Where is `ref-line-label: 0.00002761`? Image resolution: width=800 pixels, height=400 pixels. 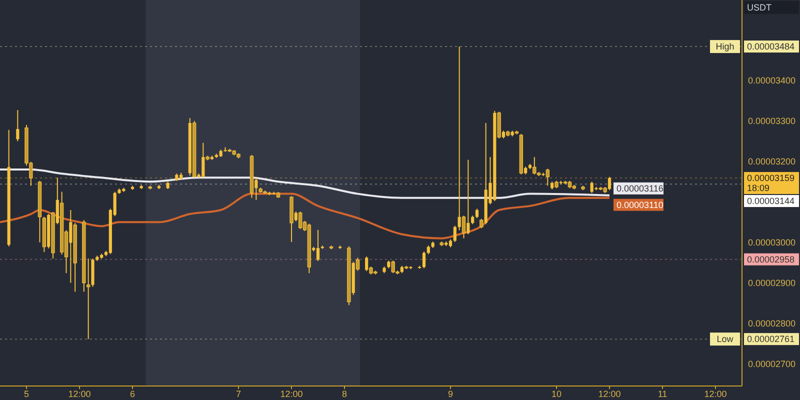 ref-line-label: 0.00002761 is located at coordinates (771, 339).